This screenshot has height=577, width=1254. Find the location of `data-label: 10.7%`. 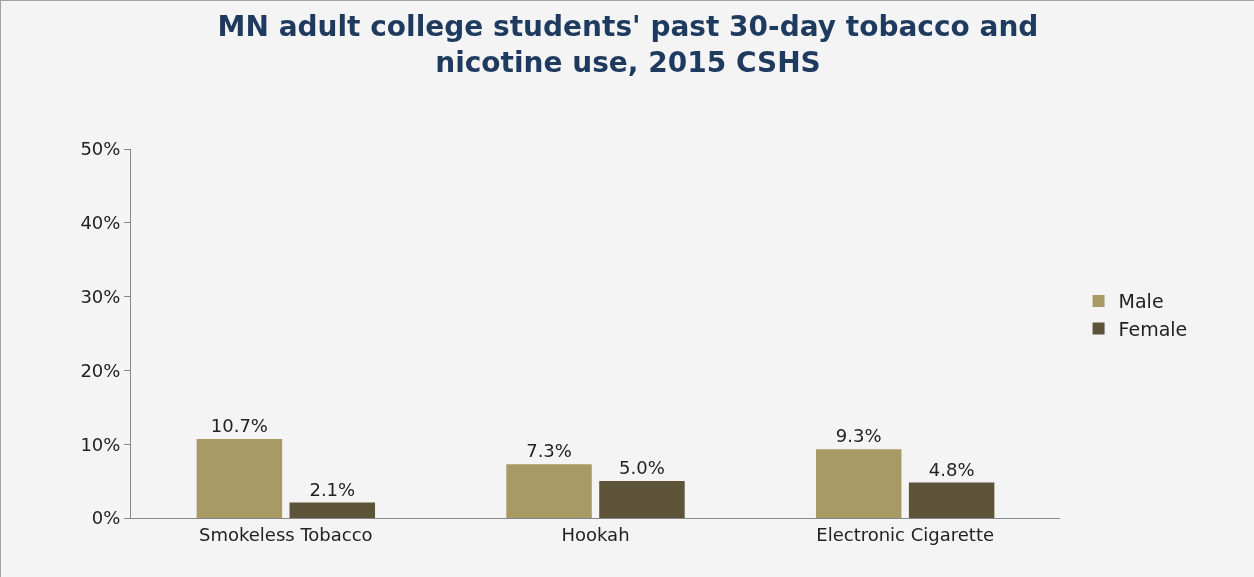

data-label: 10.7% is located at coordinates (239, 426).